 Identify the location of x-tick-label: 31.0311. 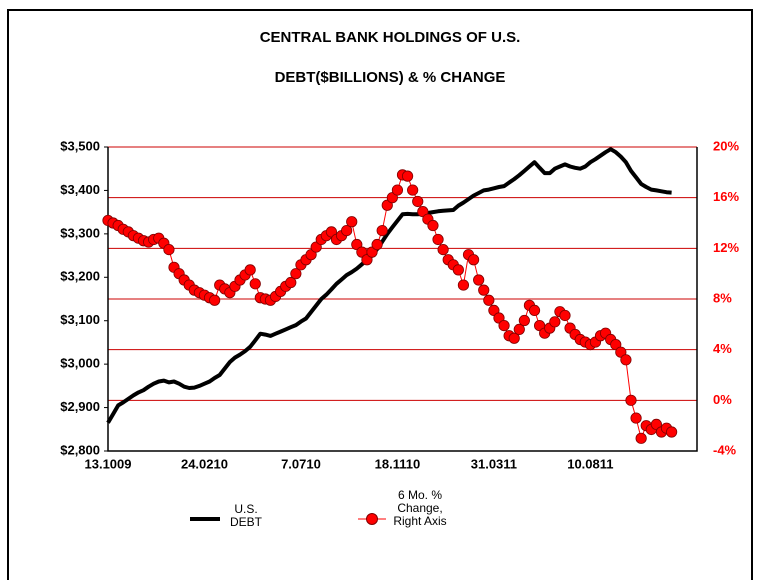
(494, 463).